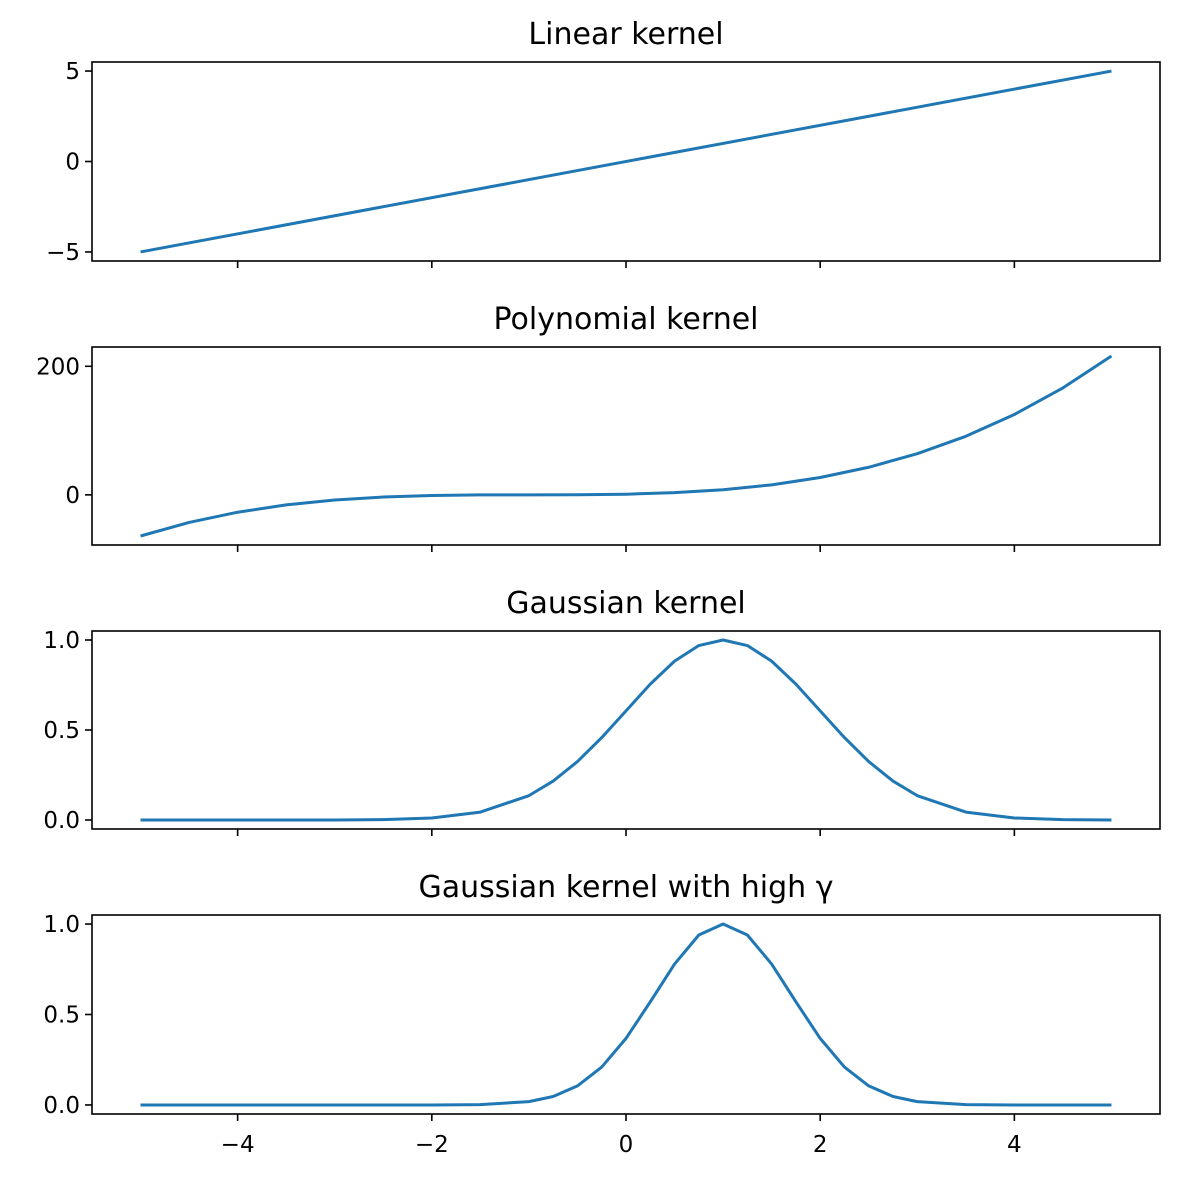 This screenshot has width=1179, height=1182. I want to click on panel-4-x-tick-label-3: 0, so click(626, 1145).